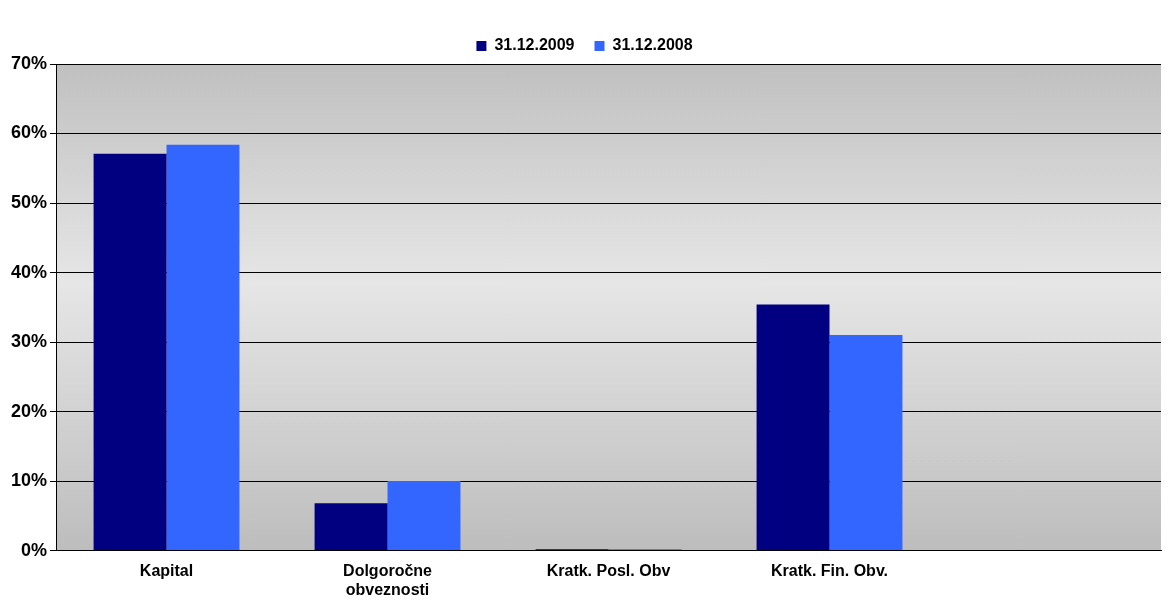  I want to click on legend-label: 31.12.2009, so click(534, 45).